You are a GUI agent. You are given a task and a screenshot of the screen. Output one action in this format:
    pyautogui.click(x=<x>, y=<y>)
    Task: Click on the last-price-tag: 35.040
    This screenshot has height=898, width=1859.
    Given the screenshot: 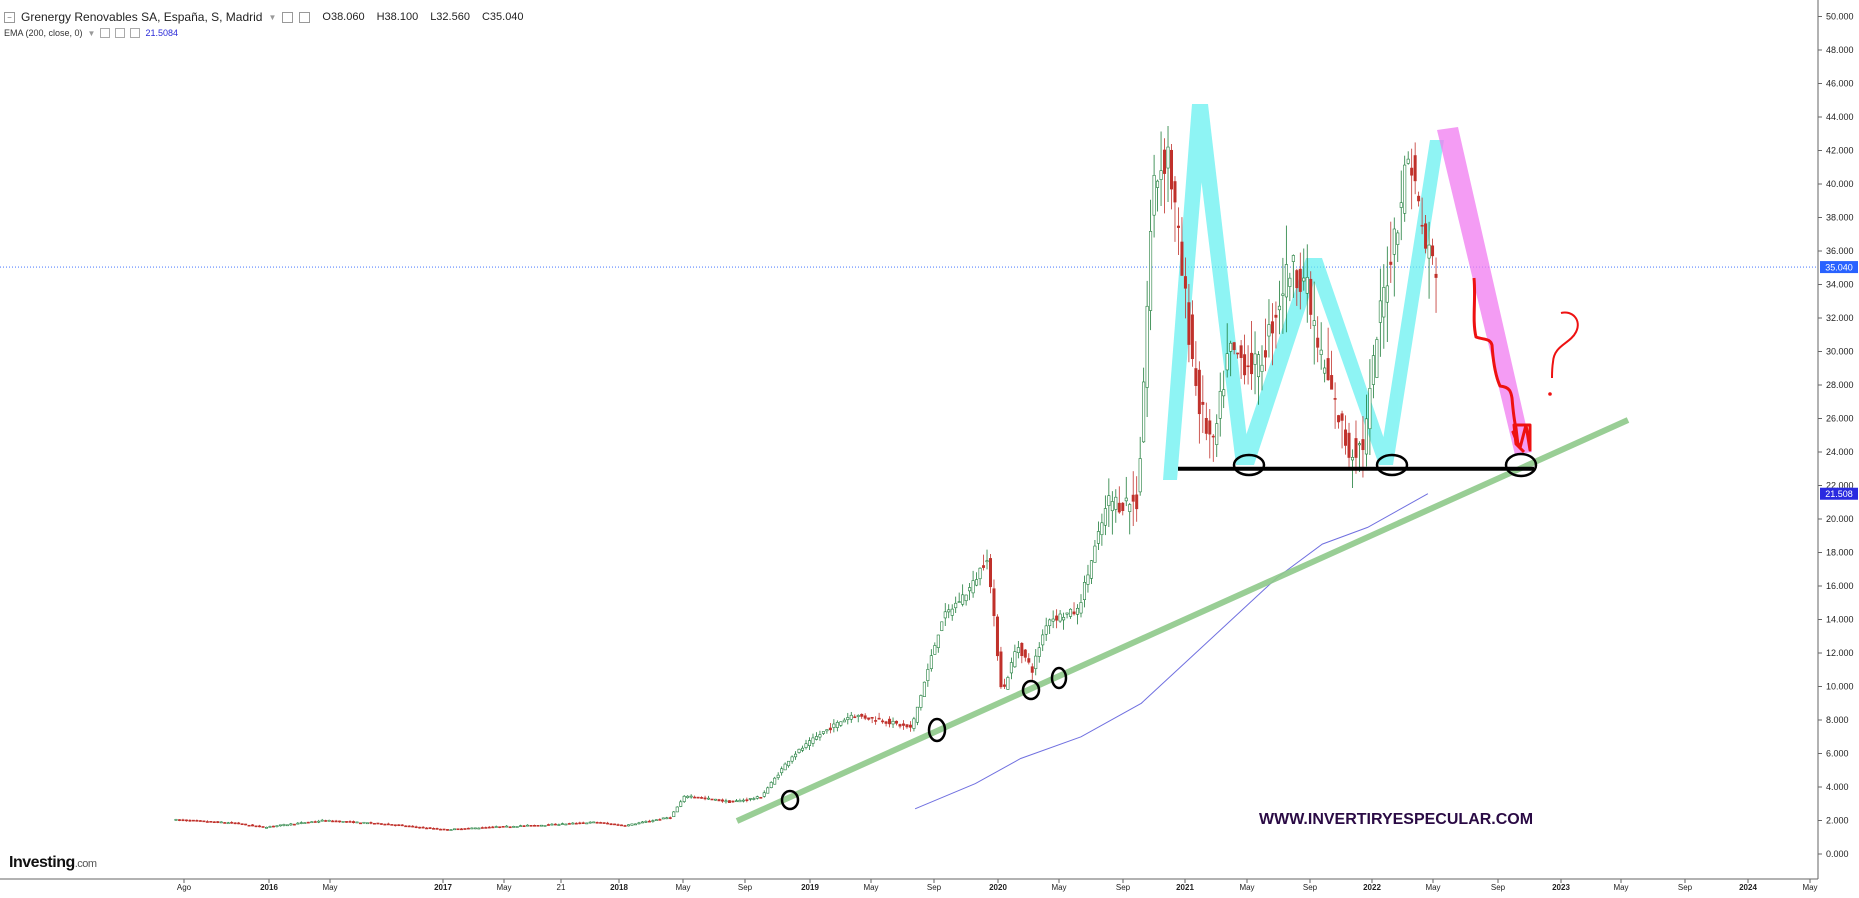 What is the action you would take?
    pyautogui.click(x=1839, y=268)
    